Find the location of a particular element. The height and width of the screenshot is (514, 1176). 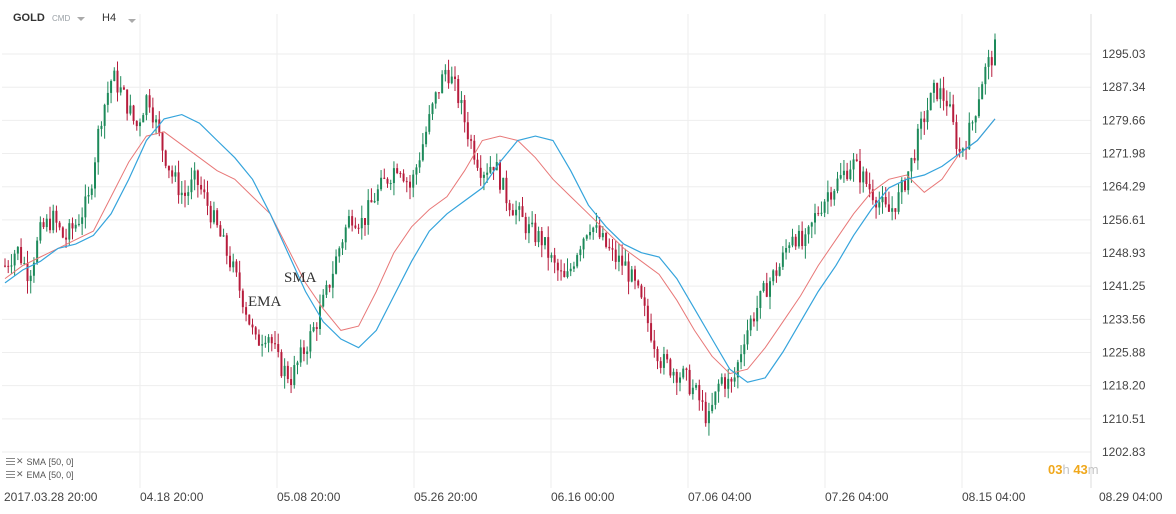

legend-ema: ✕ EMA [50, 0] is located at coordinates (40, 474).